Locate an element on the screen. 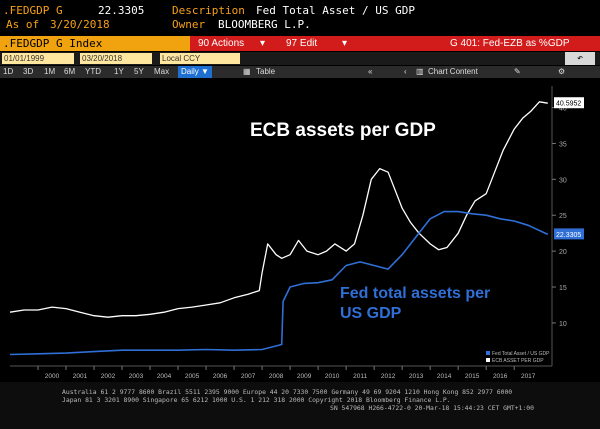 Image resolution: width=600 pixels, height=429 pixels. x-tick-label: 2006 is located at coordinates (220, 376).